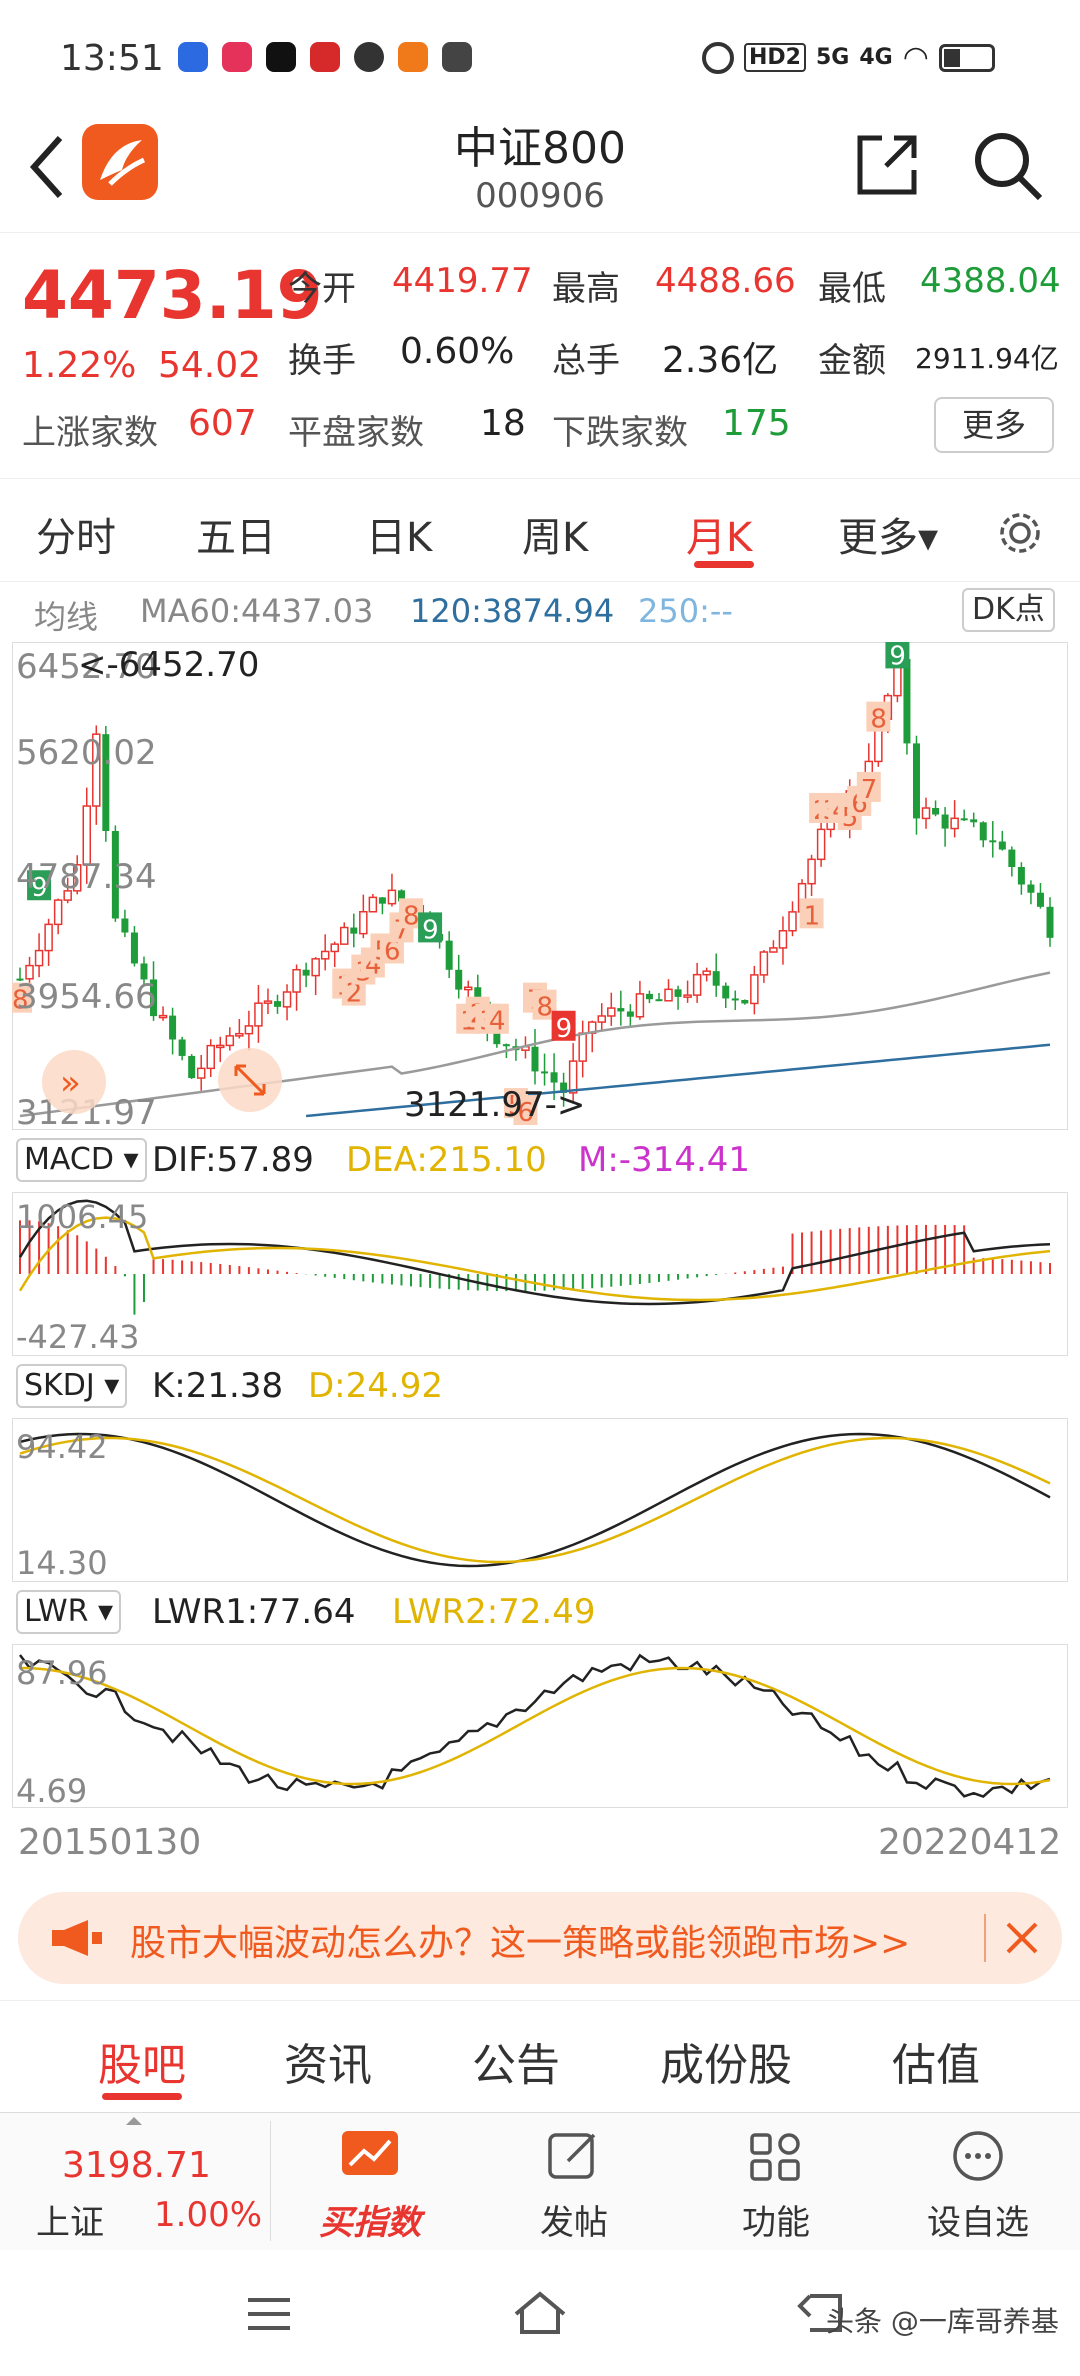 Image resolution: width=1080 pixels, height=2376 pixels. Describe the element at coordinates (540, 55) in the screenshot. I see `status-bar: 13:51 HD2 5G 4G ◠` at that location.